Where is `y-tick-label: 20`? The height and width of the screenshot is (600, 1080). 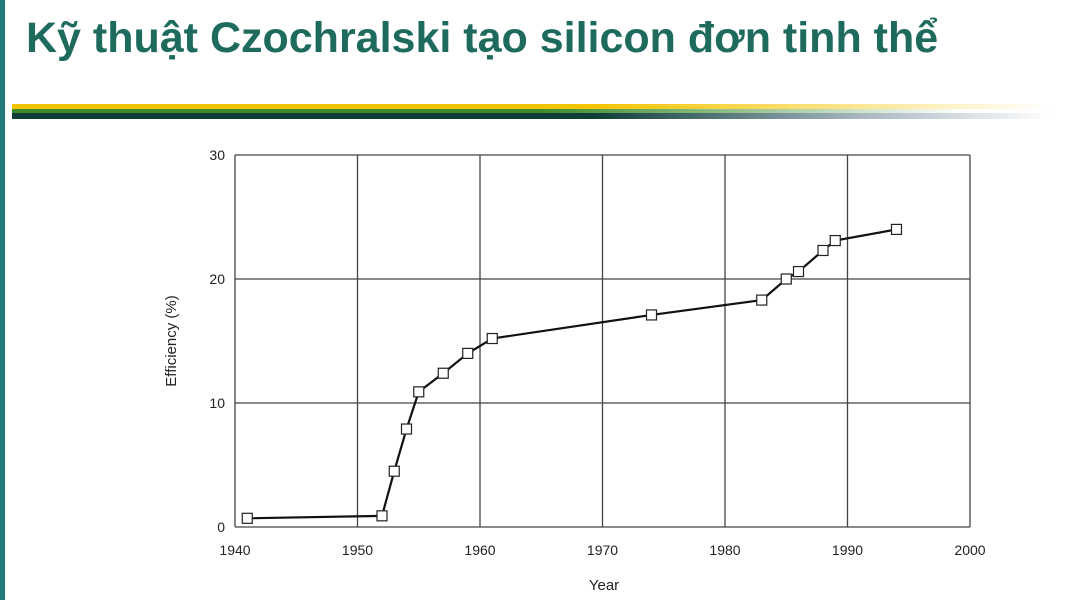 y-tick-label: 20 is located at coordinates (217, 279).